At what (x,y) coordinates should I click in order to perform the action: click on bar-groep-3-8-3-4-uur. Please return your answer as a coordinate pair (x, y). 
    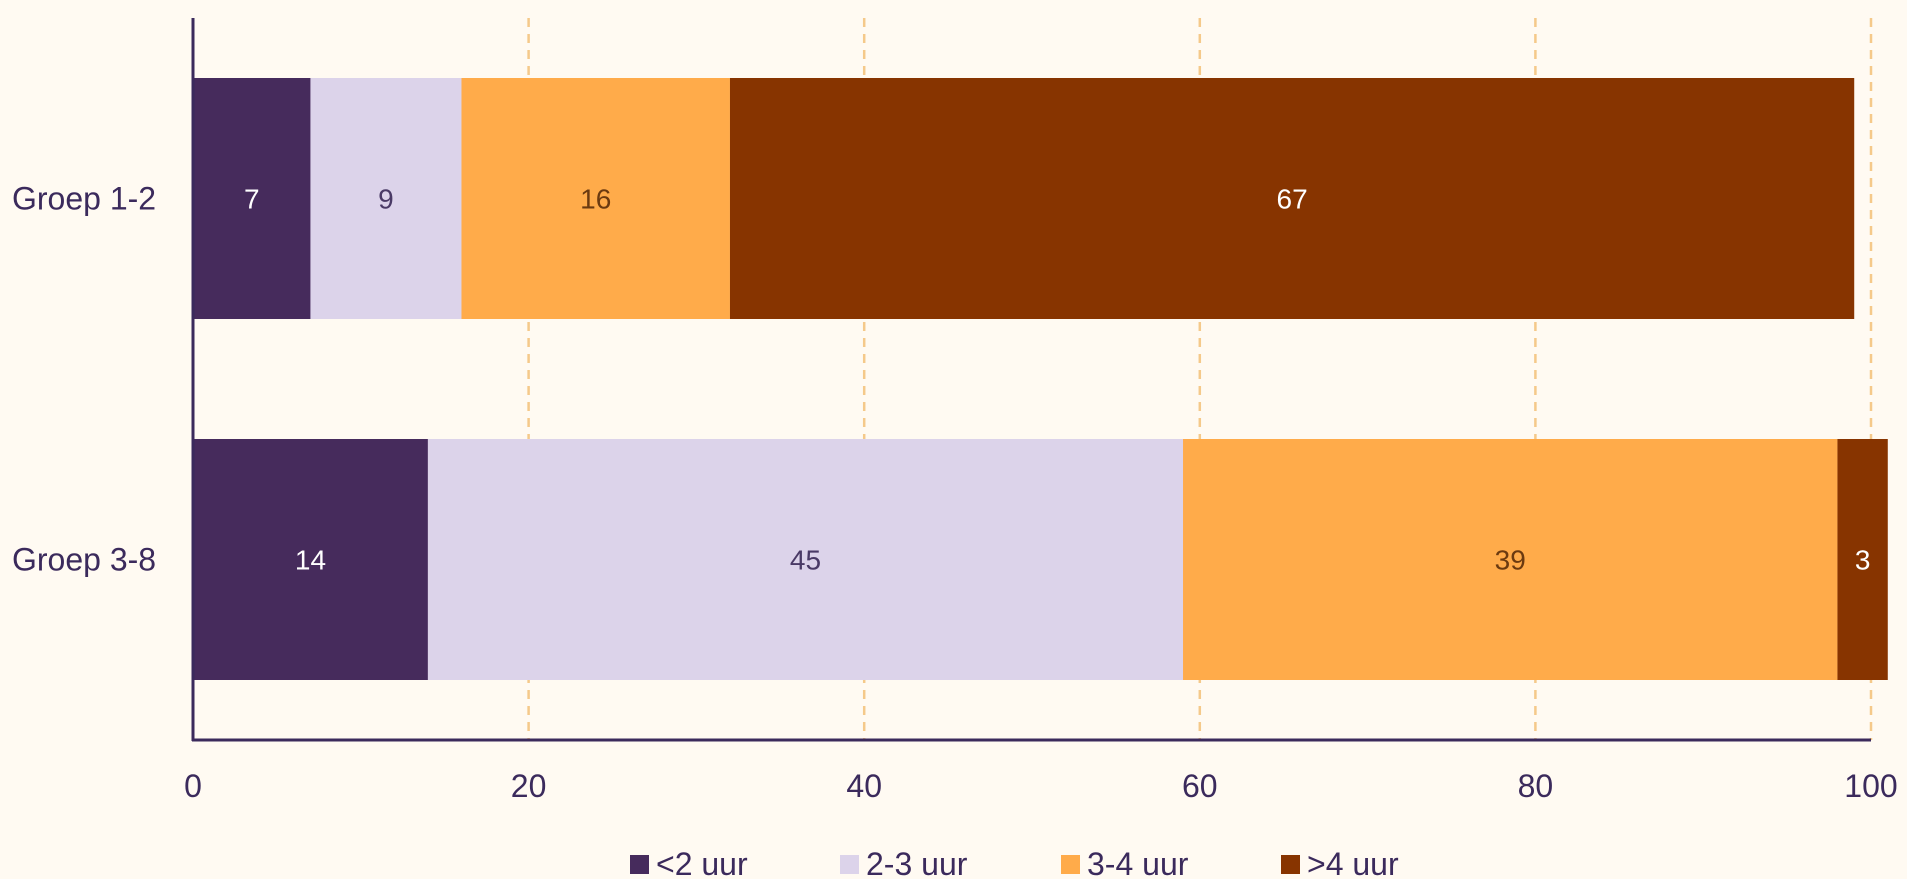
    Looking at the image, I should click on (1510, 559).